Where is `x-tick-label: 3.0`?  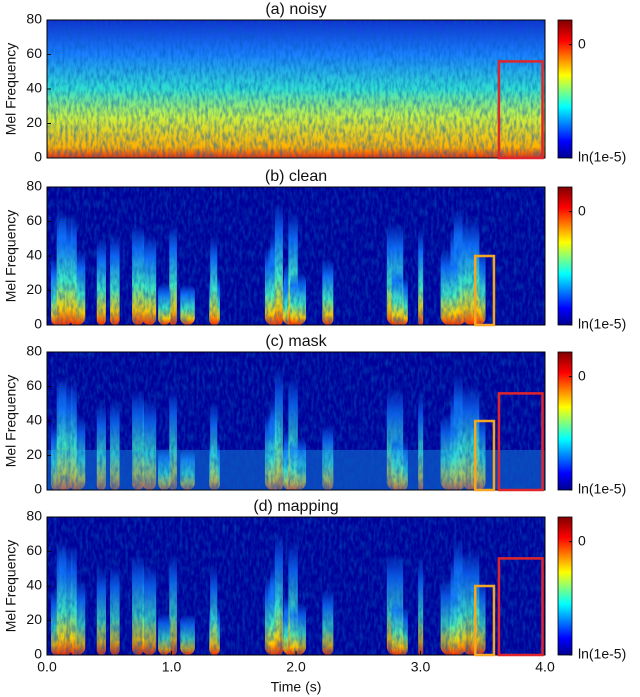
x-tick-label: 3.0 is located at coordinates (421, 667).